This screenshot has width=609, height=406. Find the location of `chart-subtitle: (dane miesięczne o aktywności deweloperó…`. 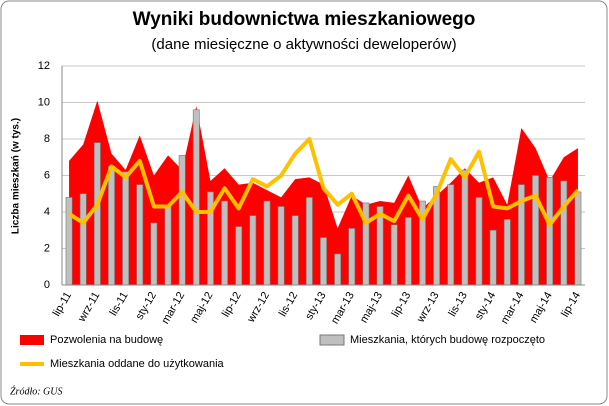

chart-subtitle: (dane miesięczne o aktywności deweloperó… is located at coordinates (303, 44).